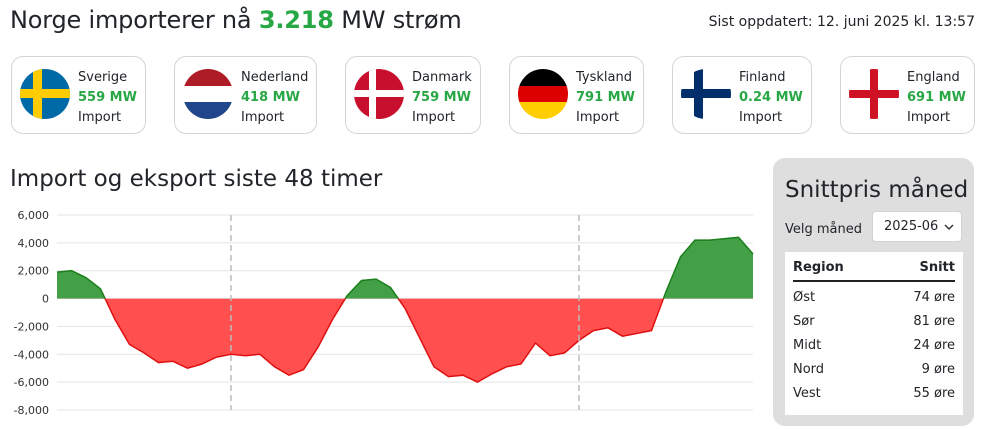 This screenshot has width=984, height=429. I want to click on y-tick-label: -8,000, so click(31, 410).